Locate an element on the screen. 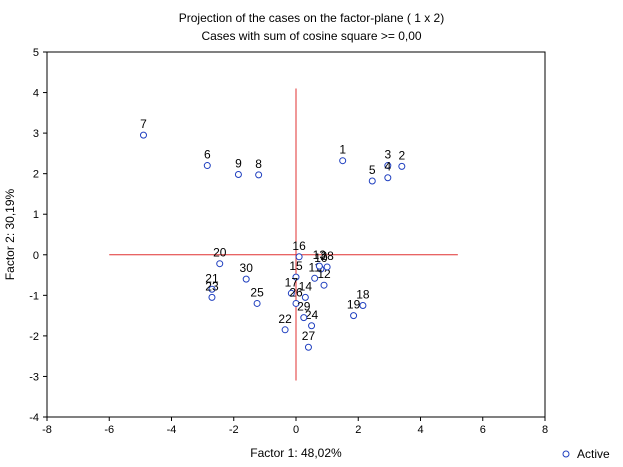 This screenshot has height=467, width=623. y-tick-label: -3 is located at coordinates (34, 377).